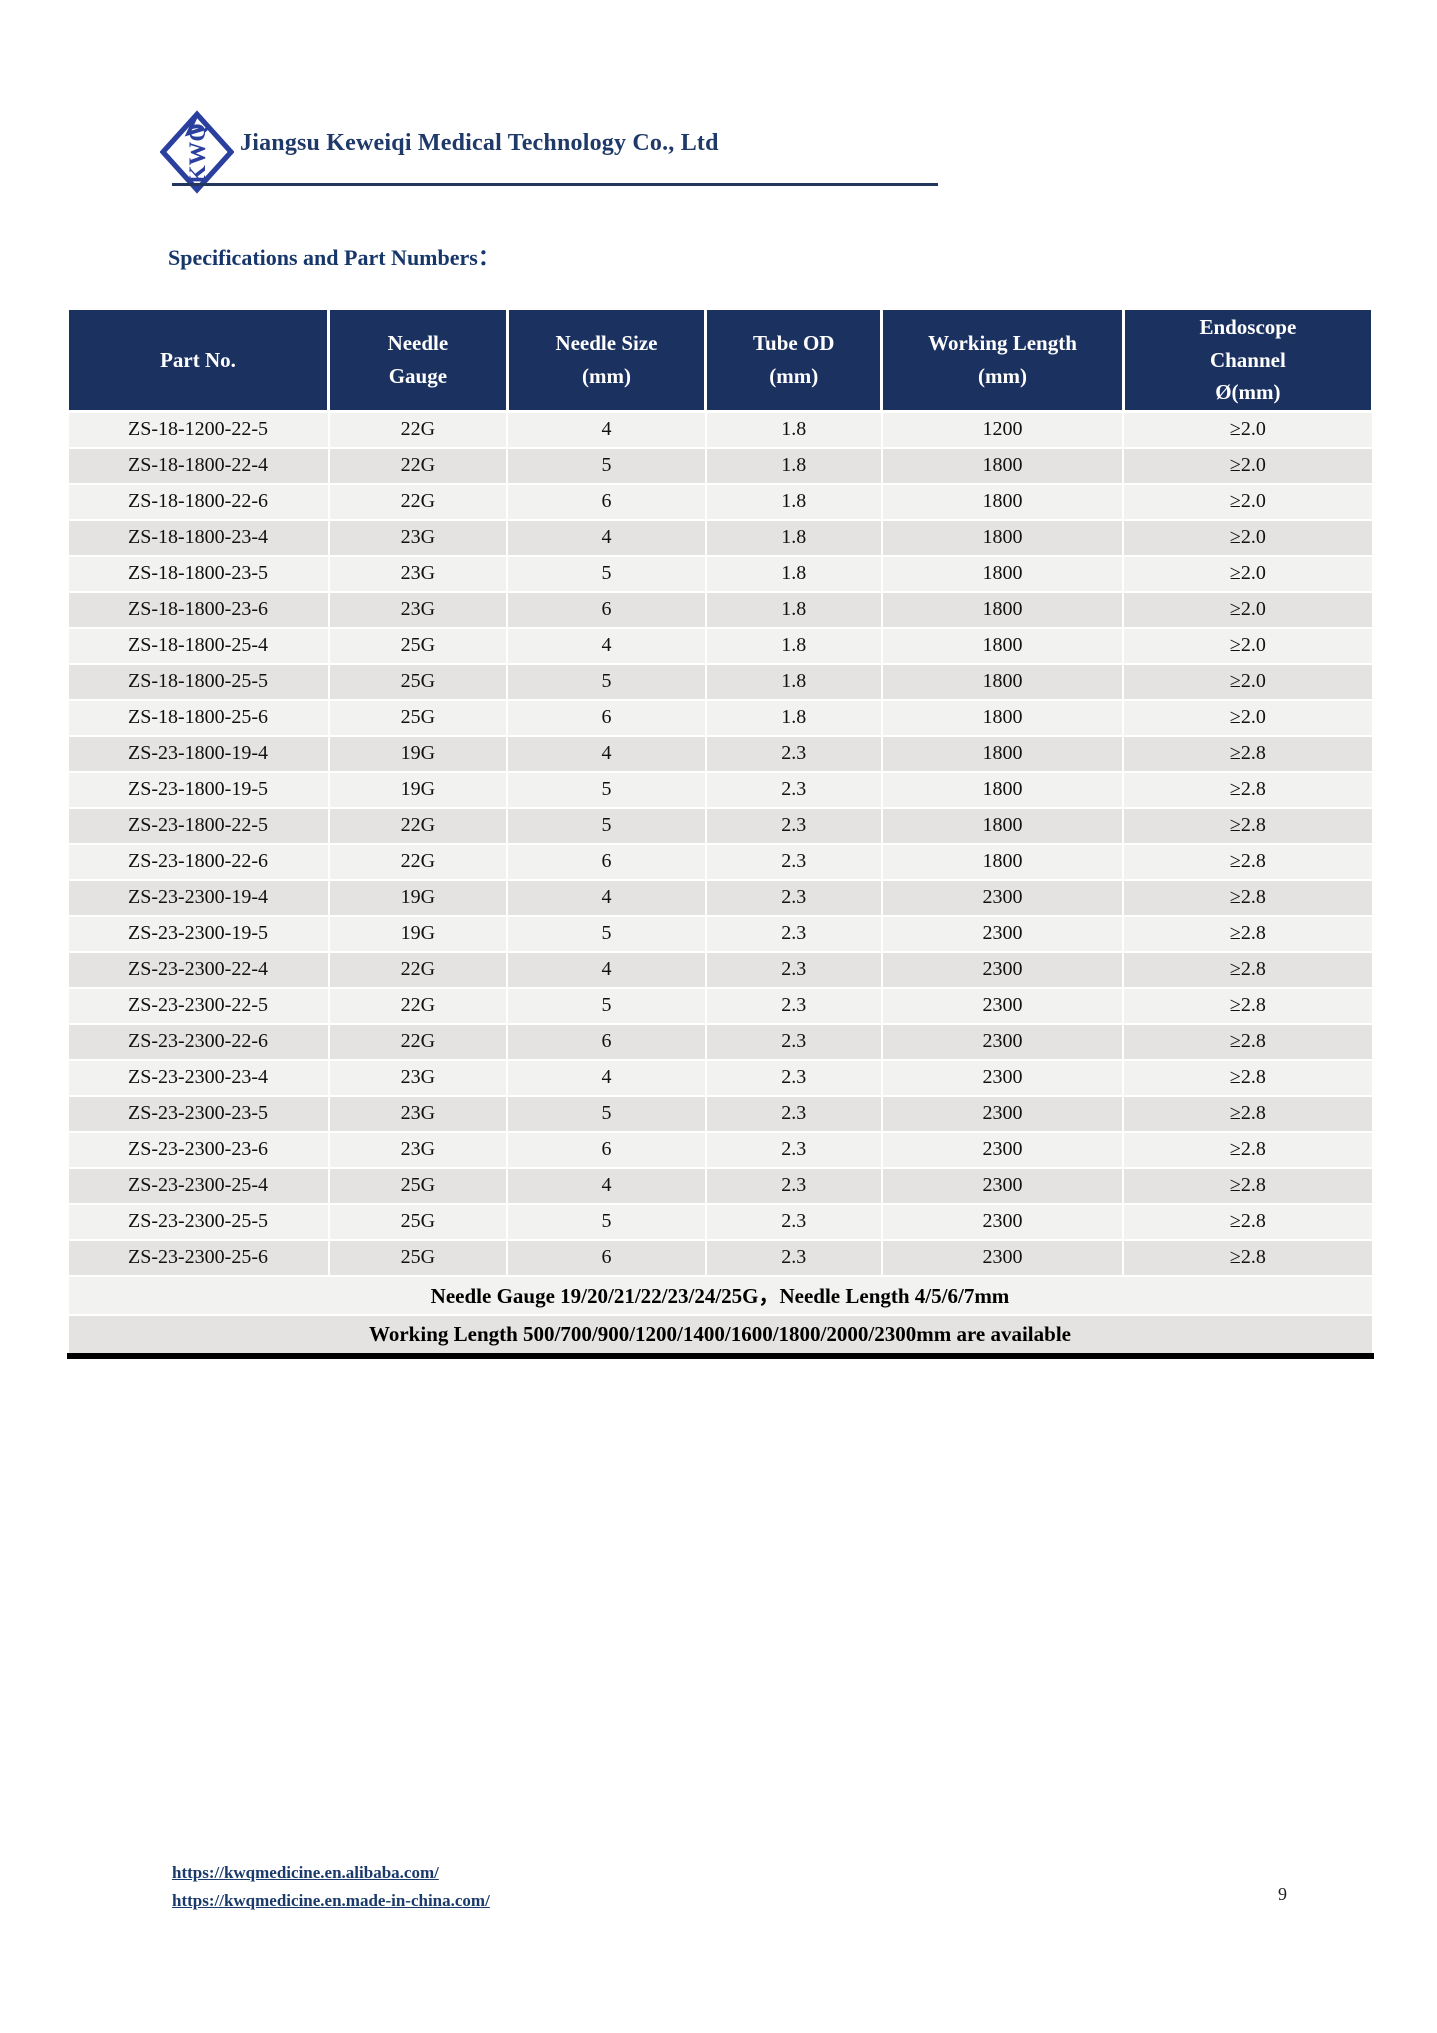 Image resolution: width=1437 pixels, height=2033 pixels. Describe the element at coordinates (1282, 1894) in the screenshot. I see `page-number: 9` at that location.